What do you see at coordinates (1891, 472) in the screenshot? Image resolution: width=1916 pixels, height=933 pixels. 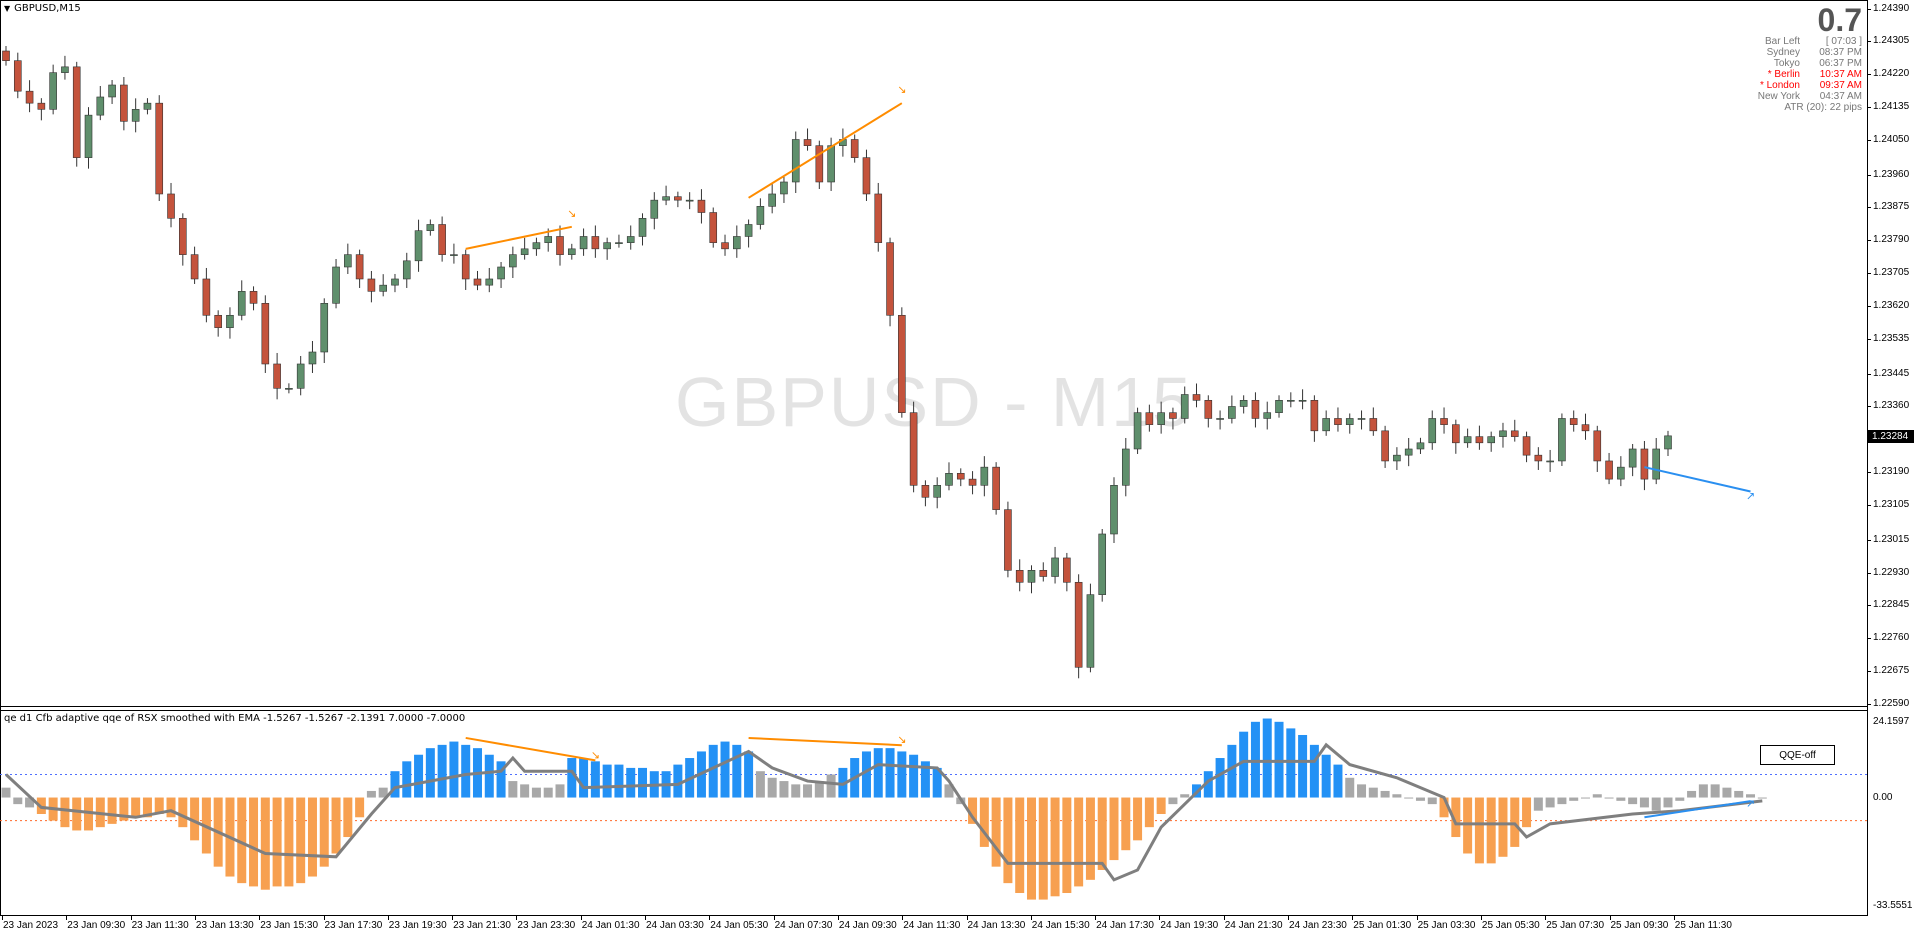 I see `price-tick-label: 1.23190` at bounding box center [1891, 472].